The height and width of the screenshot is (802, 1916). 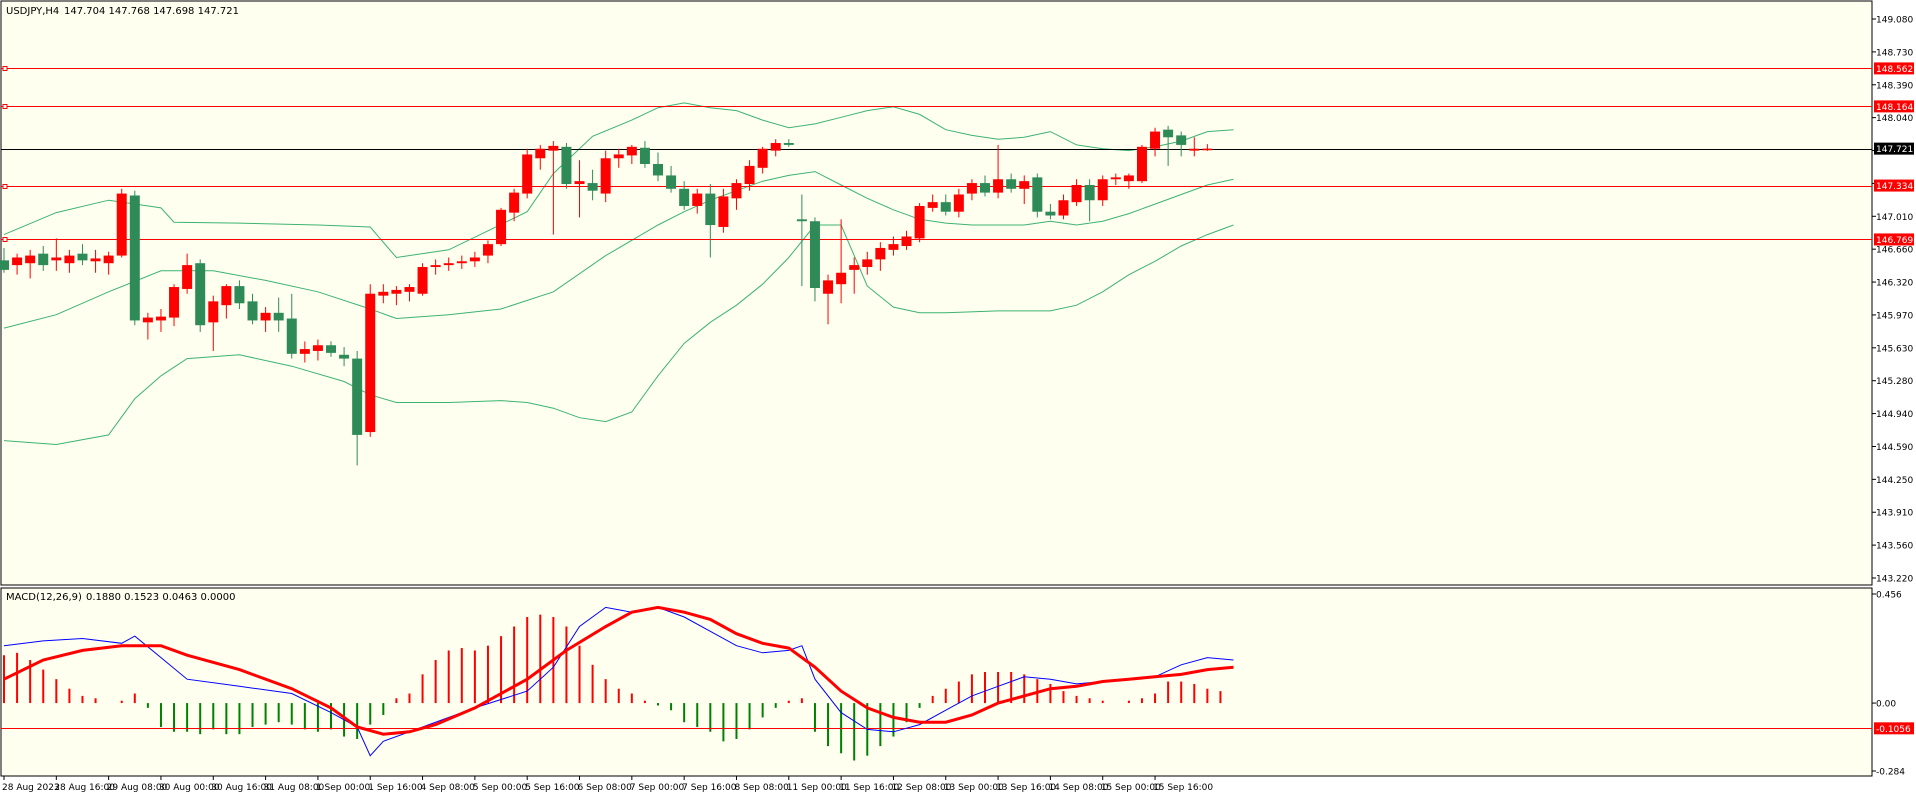 What do you see at coordinates (44, 597) in the screenshot?
I see `macd-info-label: MACD(12,26,9)` at bounding box center [44, 597].